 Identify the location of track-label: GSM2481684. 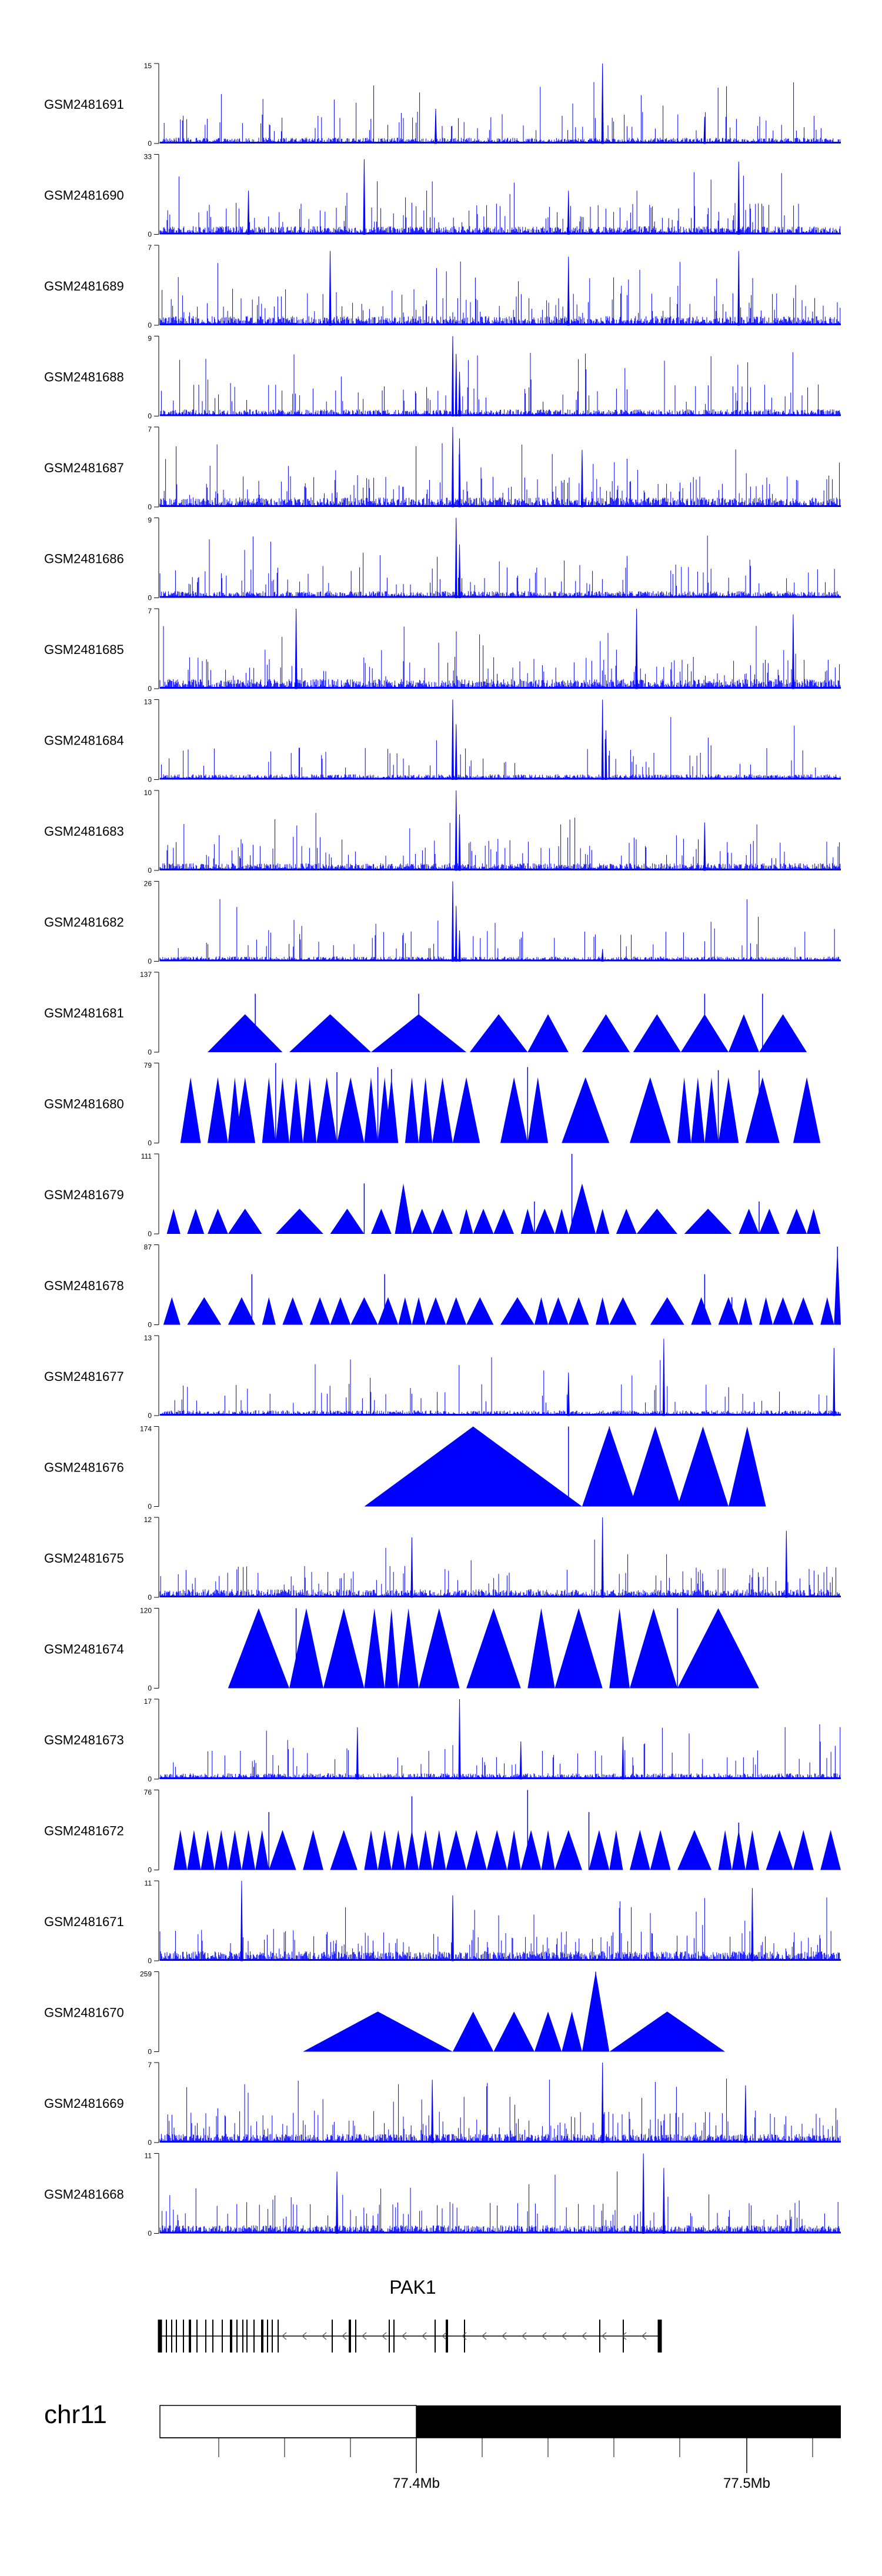
(84, 740).